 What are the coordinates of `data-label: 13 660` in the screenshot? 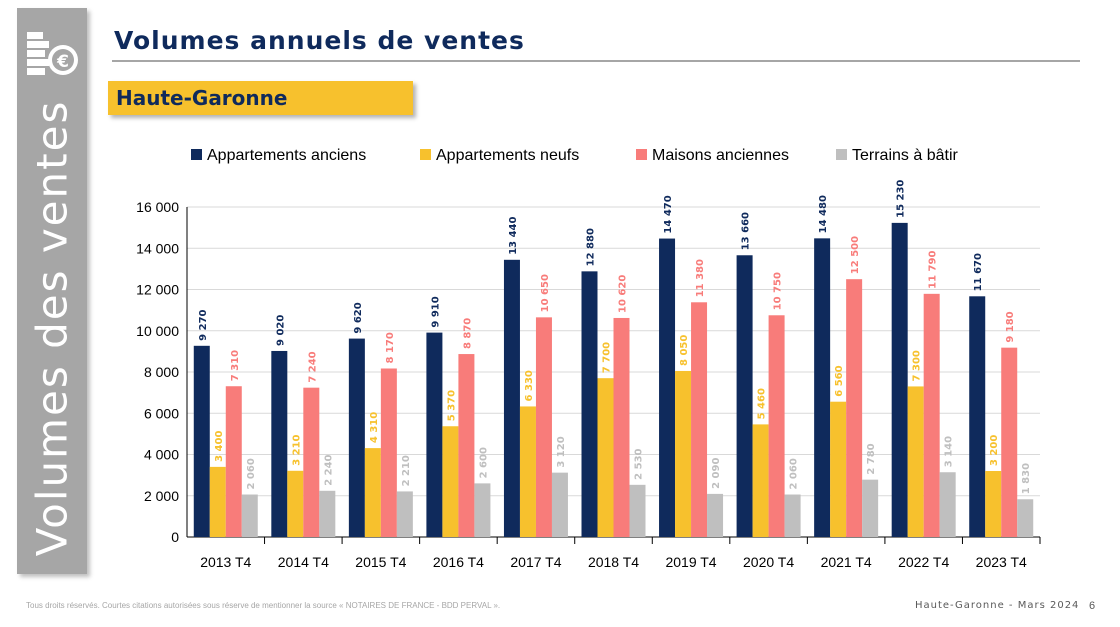 It's located at (746, 231).